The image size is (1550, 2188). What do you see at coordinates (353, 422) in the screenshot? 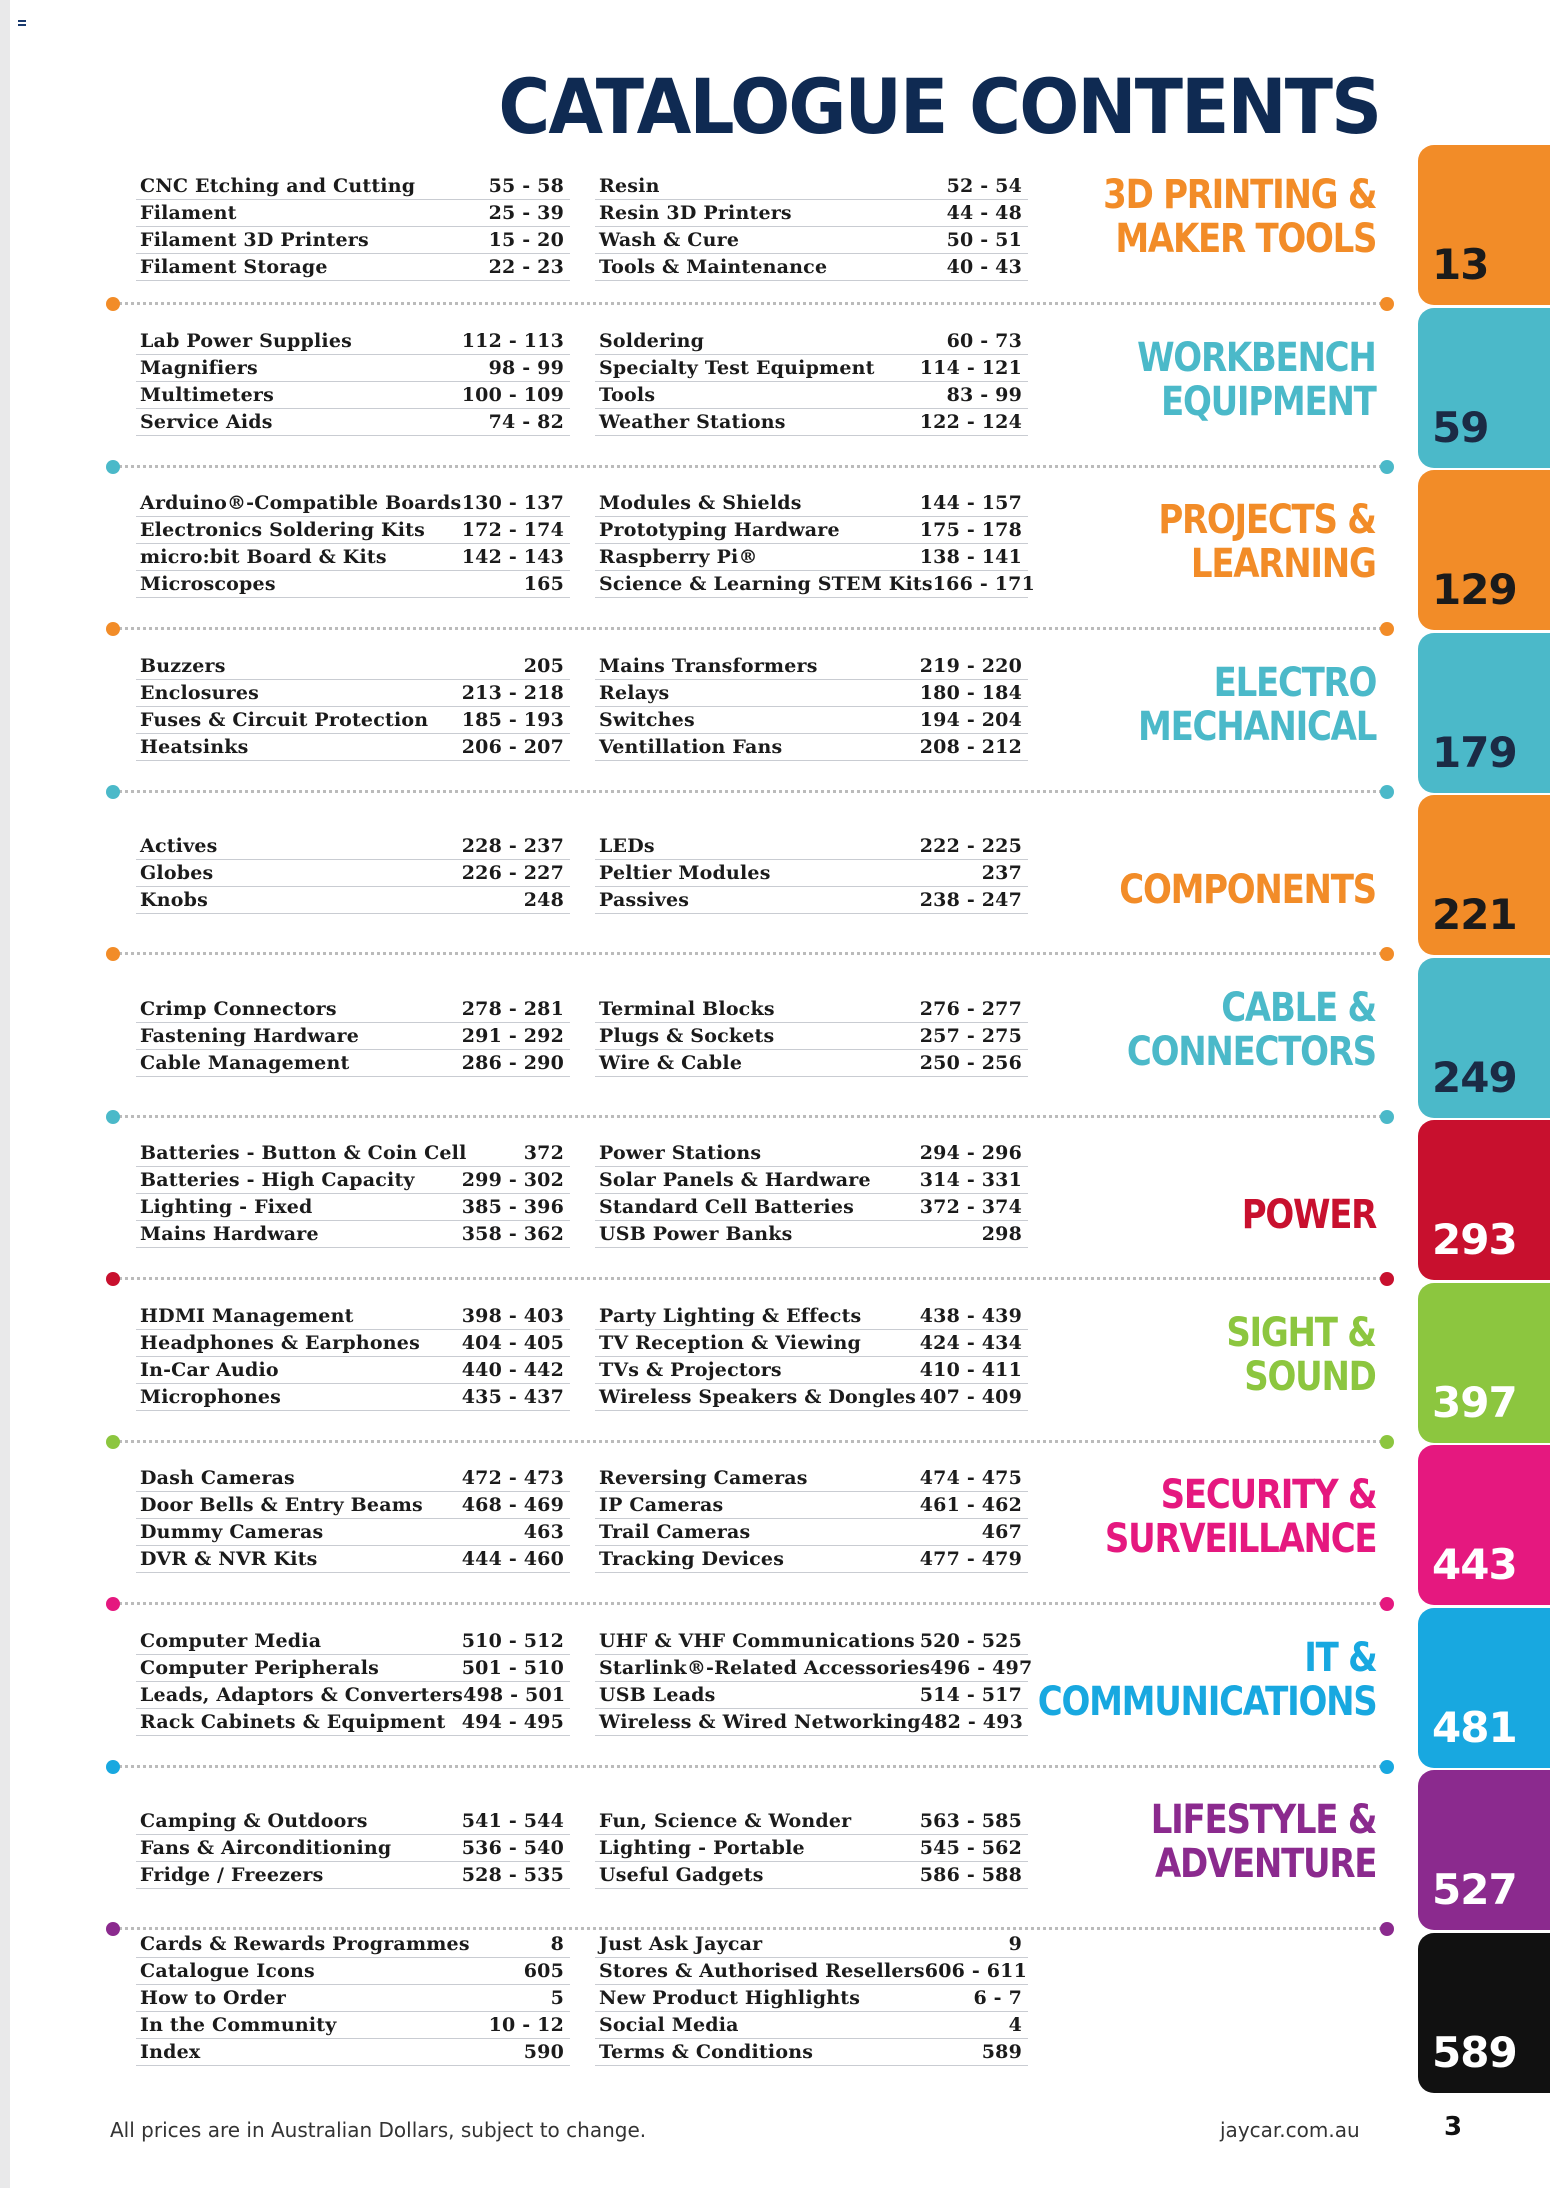
I see `contents-row: Service Aids 74 - 82` at bounding box center [353, 422].